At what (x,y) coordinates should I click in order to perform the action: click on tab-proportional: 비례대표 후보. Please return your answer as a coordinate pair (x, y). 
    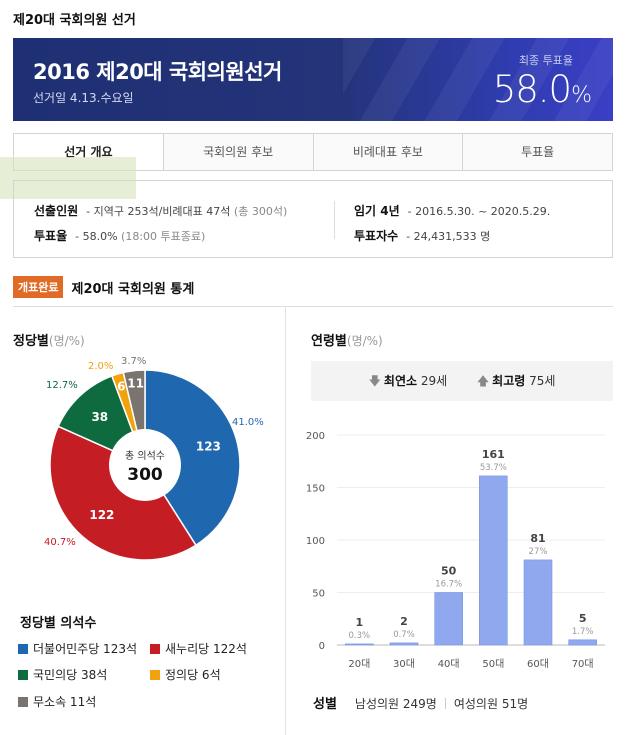
    Looking at the image, I should click on (387, 152).